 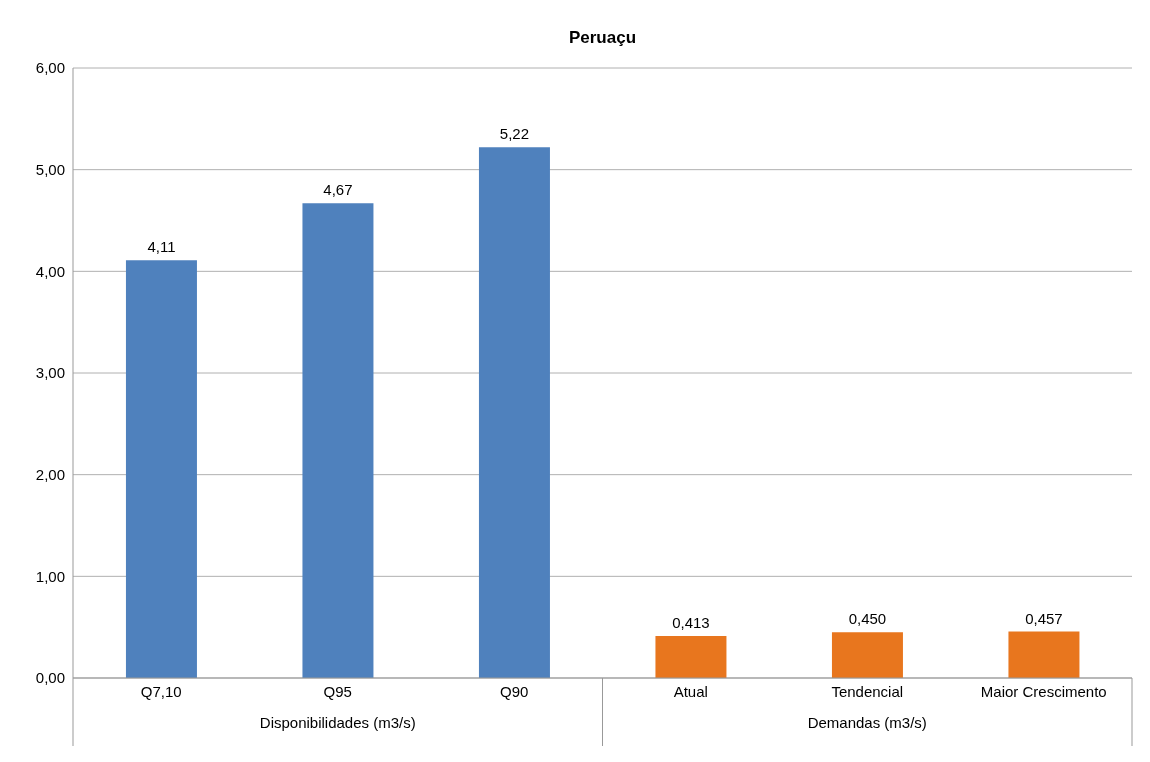 I want to click on x-tick-label: Q90, so click(x=514, y=691).